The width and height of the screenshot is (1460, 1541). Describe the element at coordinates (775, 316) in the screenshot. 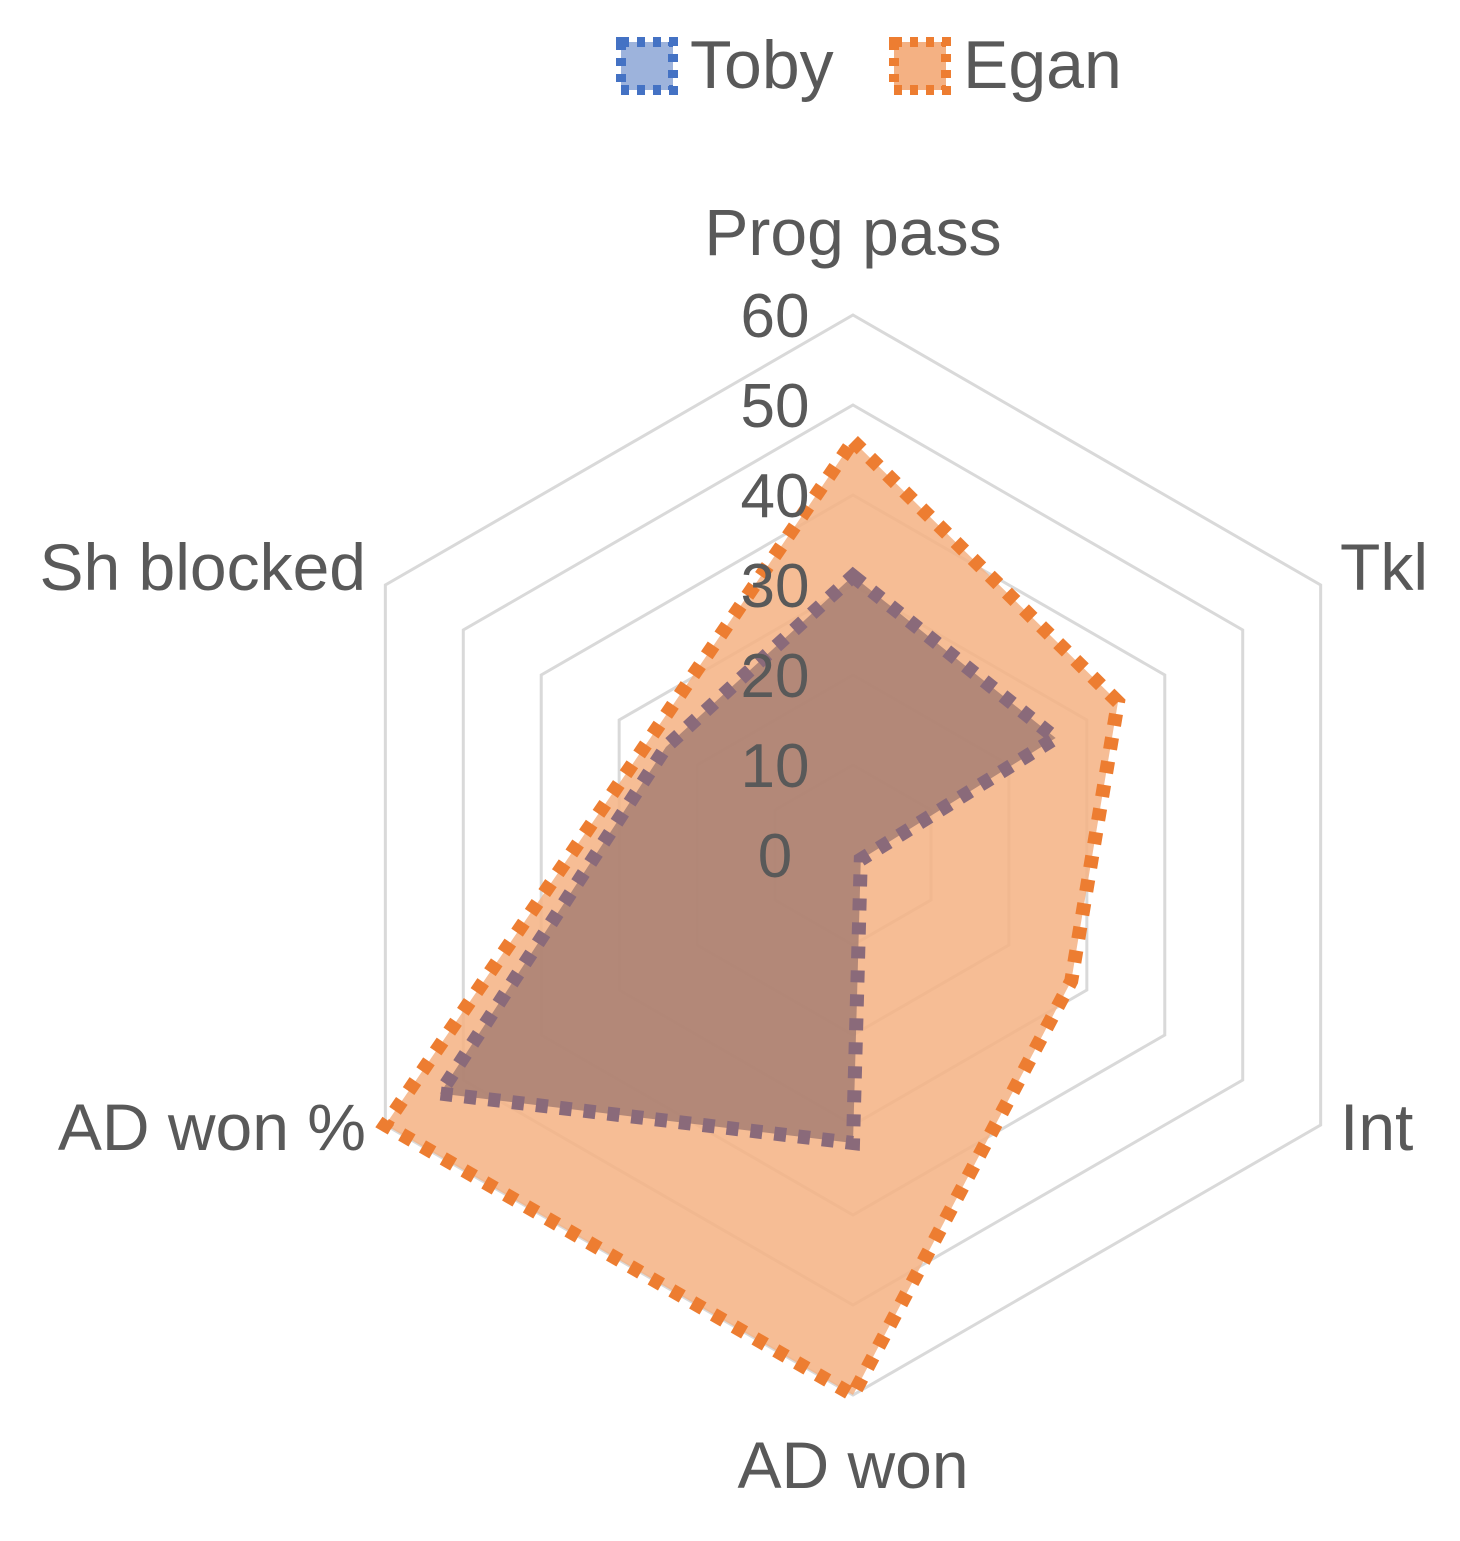

I see `tick-label: 60` at that location.